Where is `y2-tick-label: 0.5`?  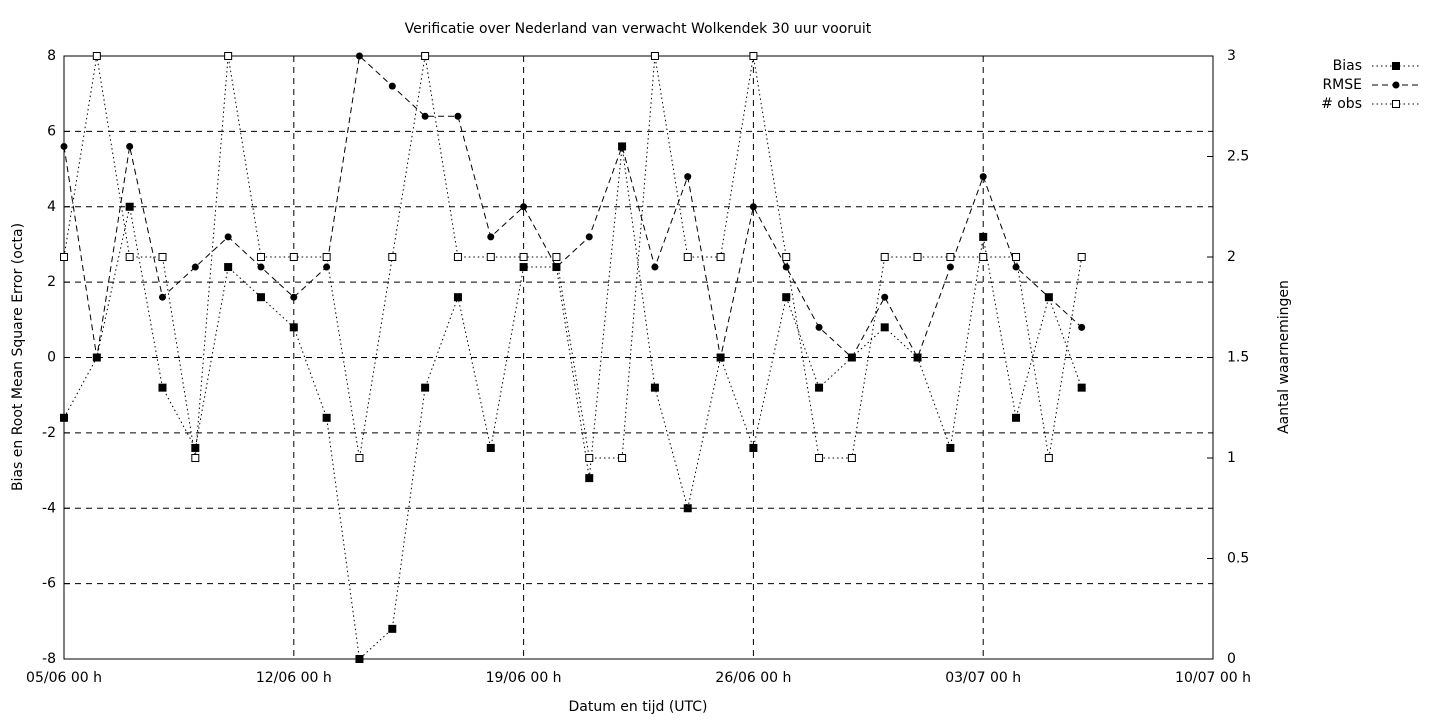
y2-tick-label: 0.5 is located at coordinates (1238, 559).